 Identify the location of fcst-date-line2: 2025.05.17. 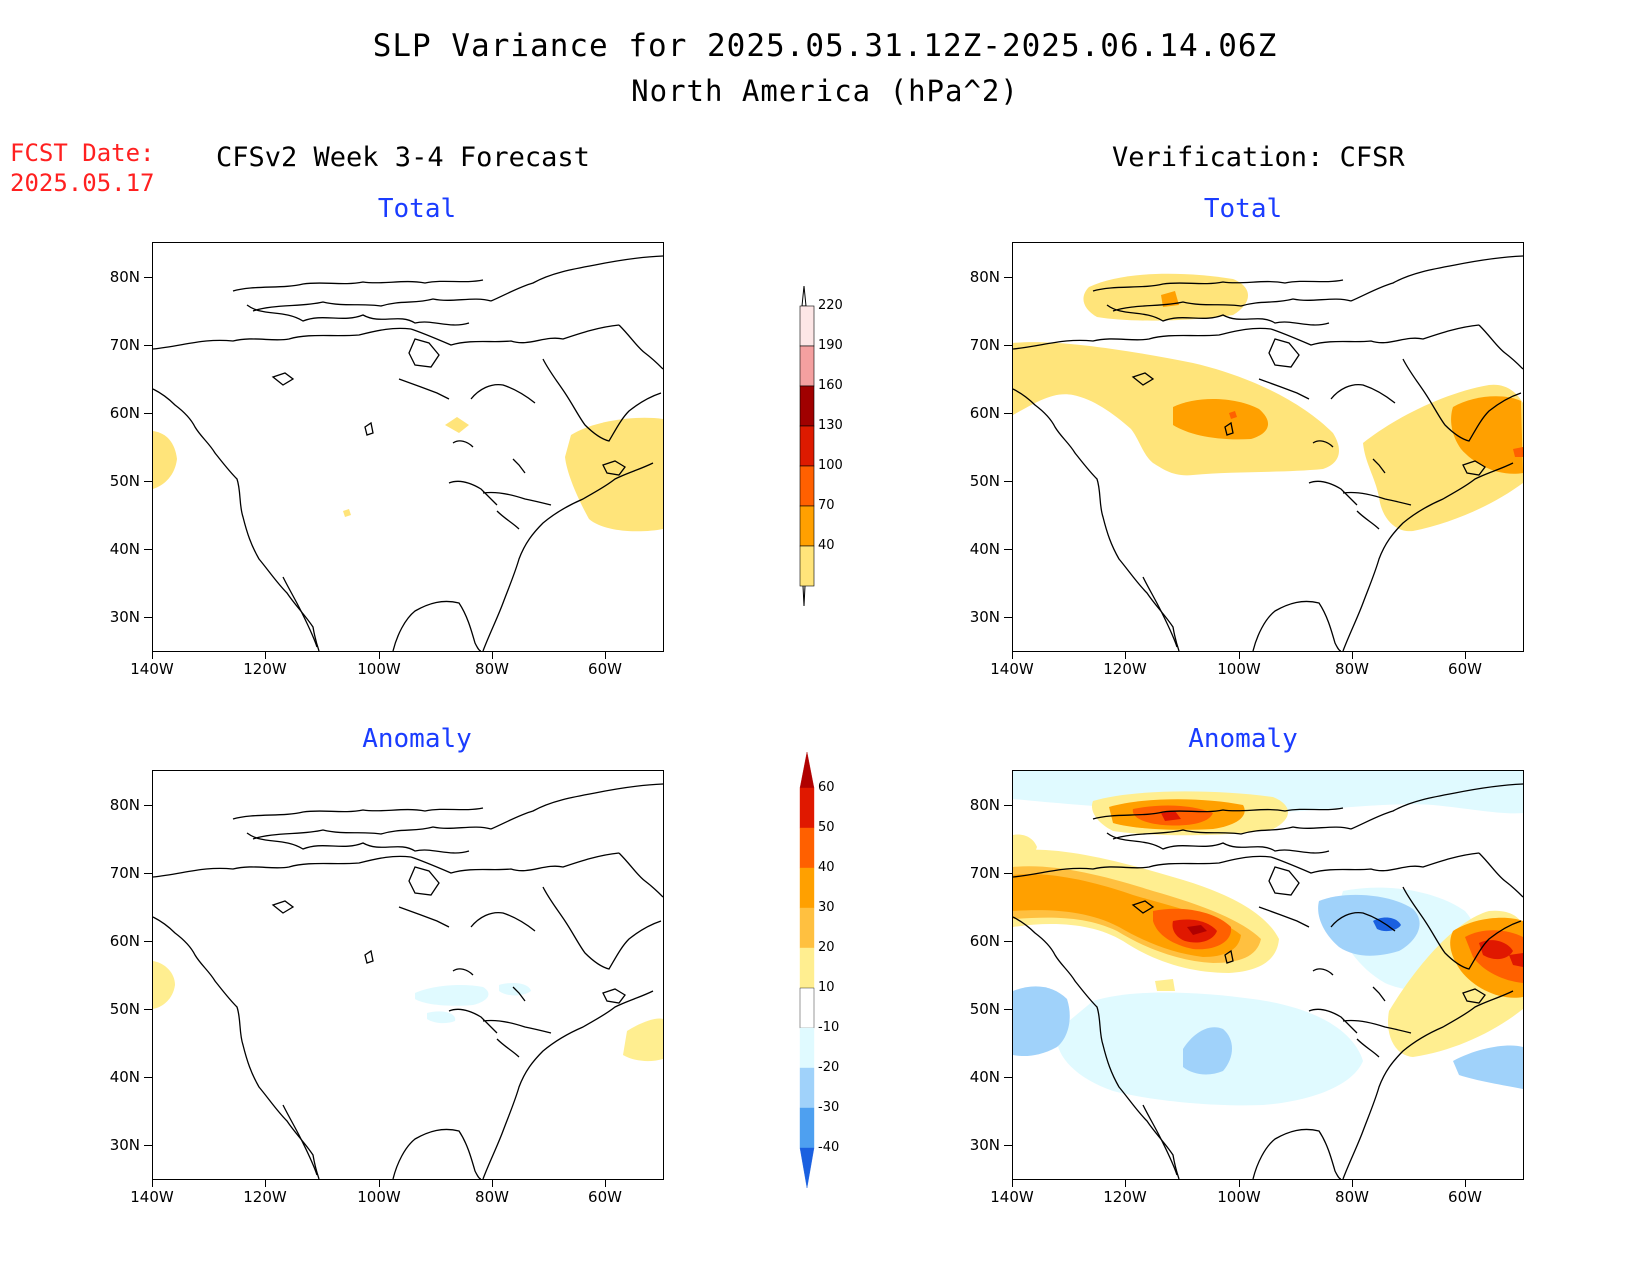
(82, 183).